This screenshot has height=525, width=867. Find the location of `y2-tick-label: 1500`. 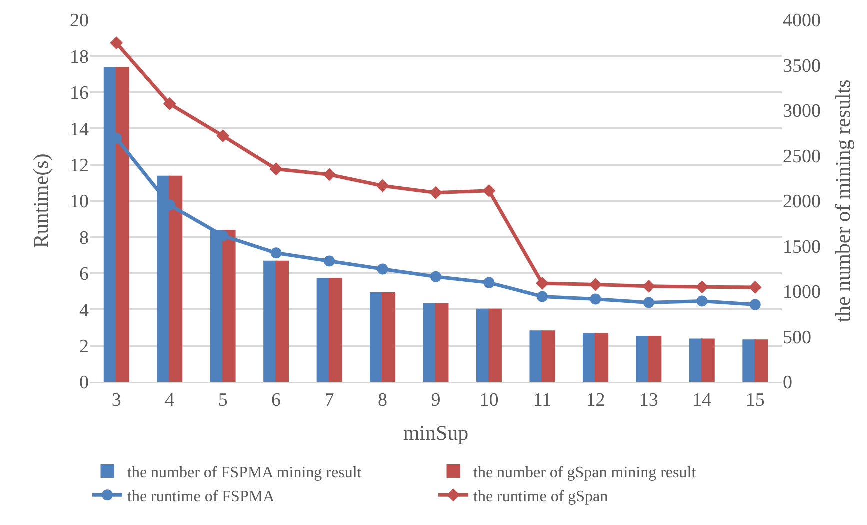

y2-tick-label: 1500 is located at coordinates (802, 247).